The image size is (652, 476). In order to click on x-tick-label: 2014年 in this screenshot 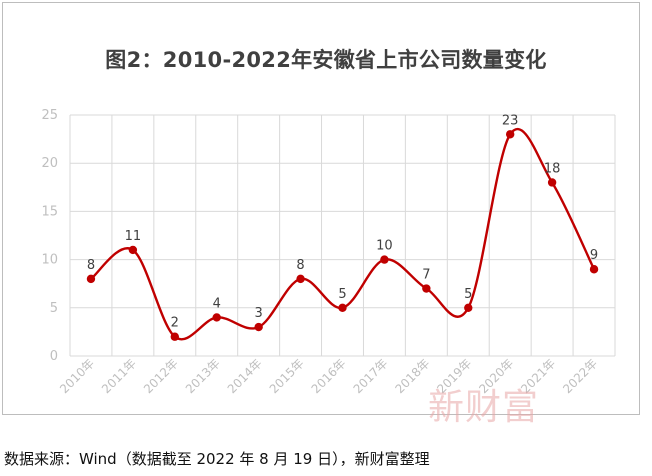, I will do `click(245, 376)`.